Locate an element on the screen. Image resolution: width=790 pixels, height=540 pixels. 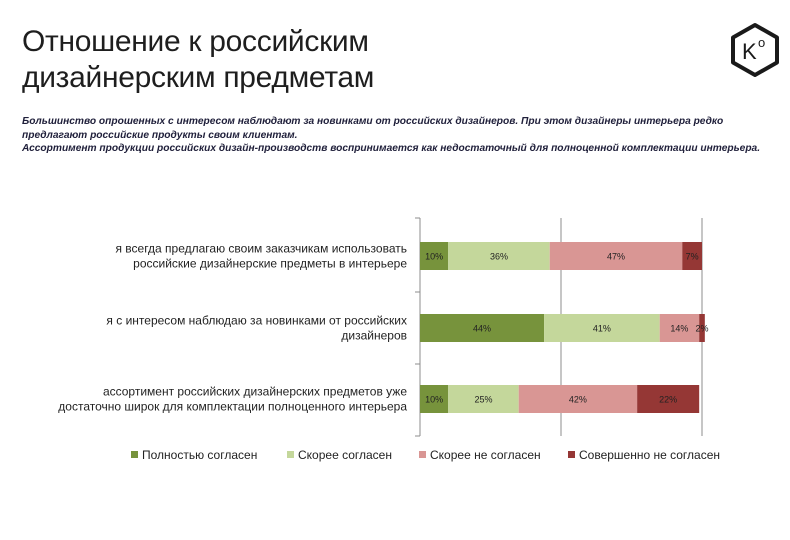
data-label: 22% is located at coordinates (668, 400).